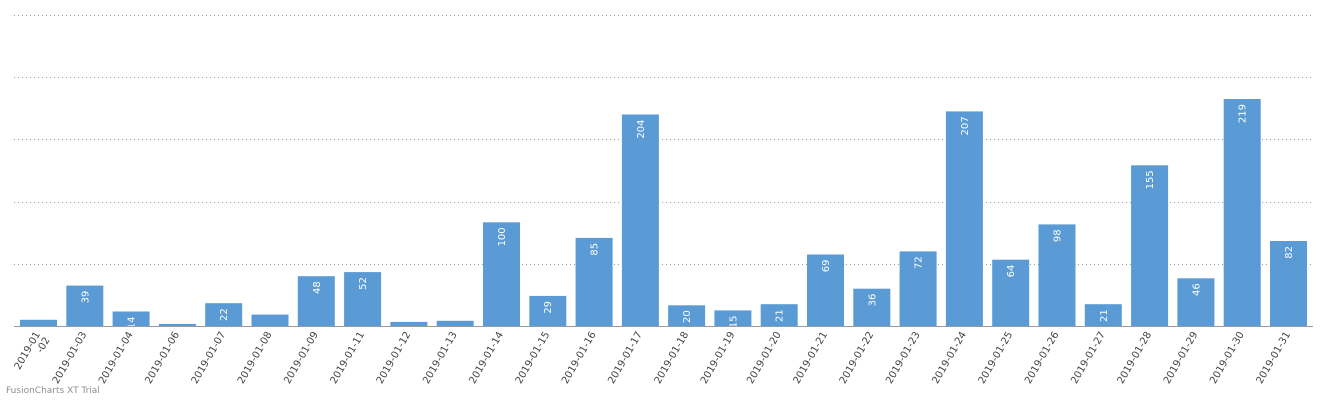 This screenshot has height=400, width=1327. Describe the element at coordinates (903, 358) in the screenshot. I see `x-tick-label: 2019-01-23` at that location.